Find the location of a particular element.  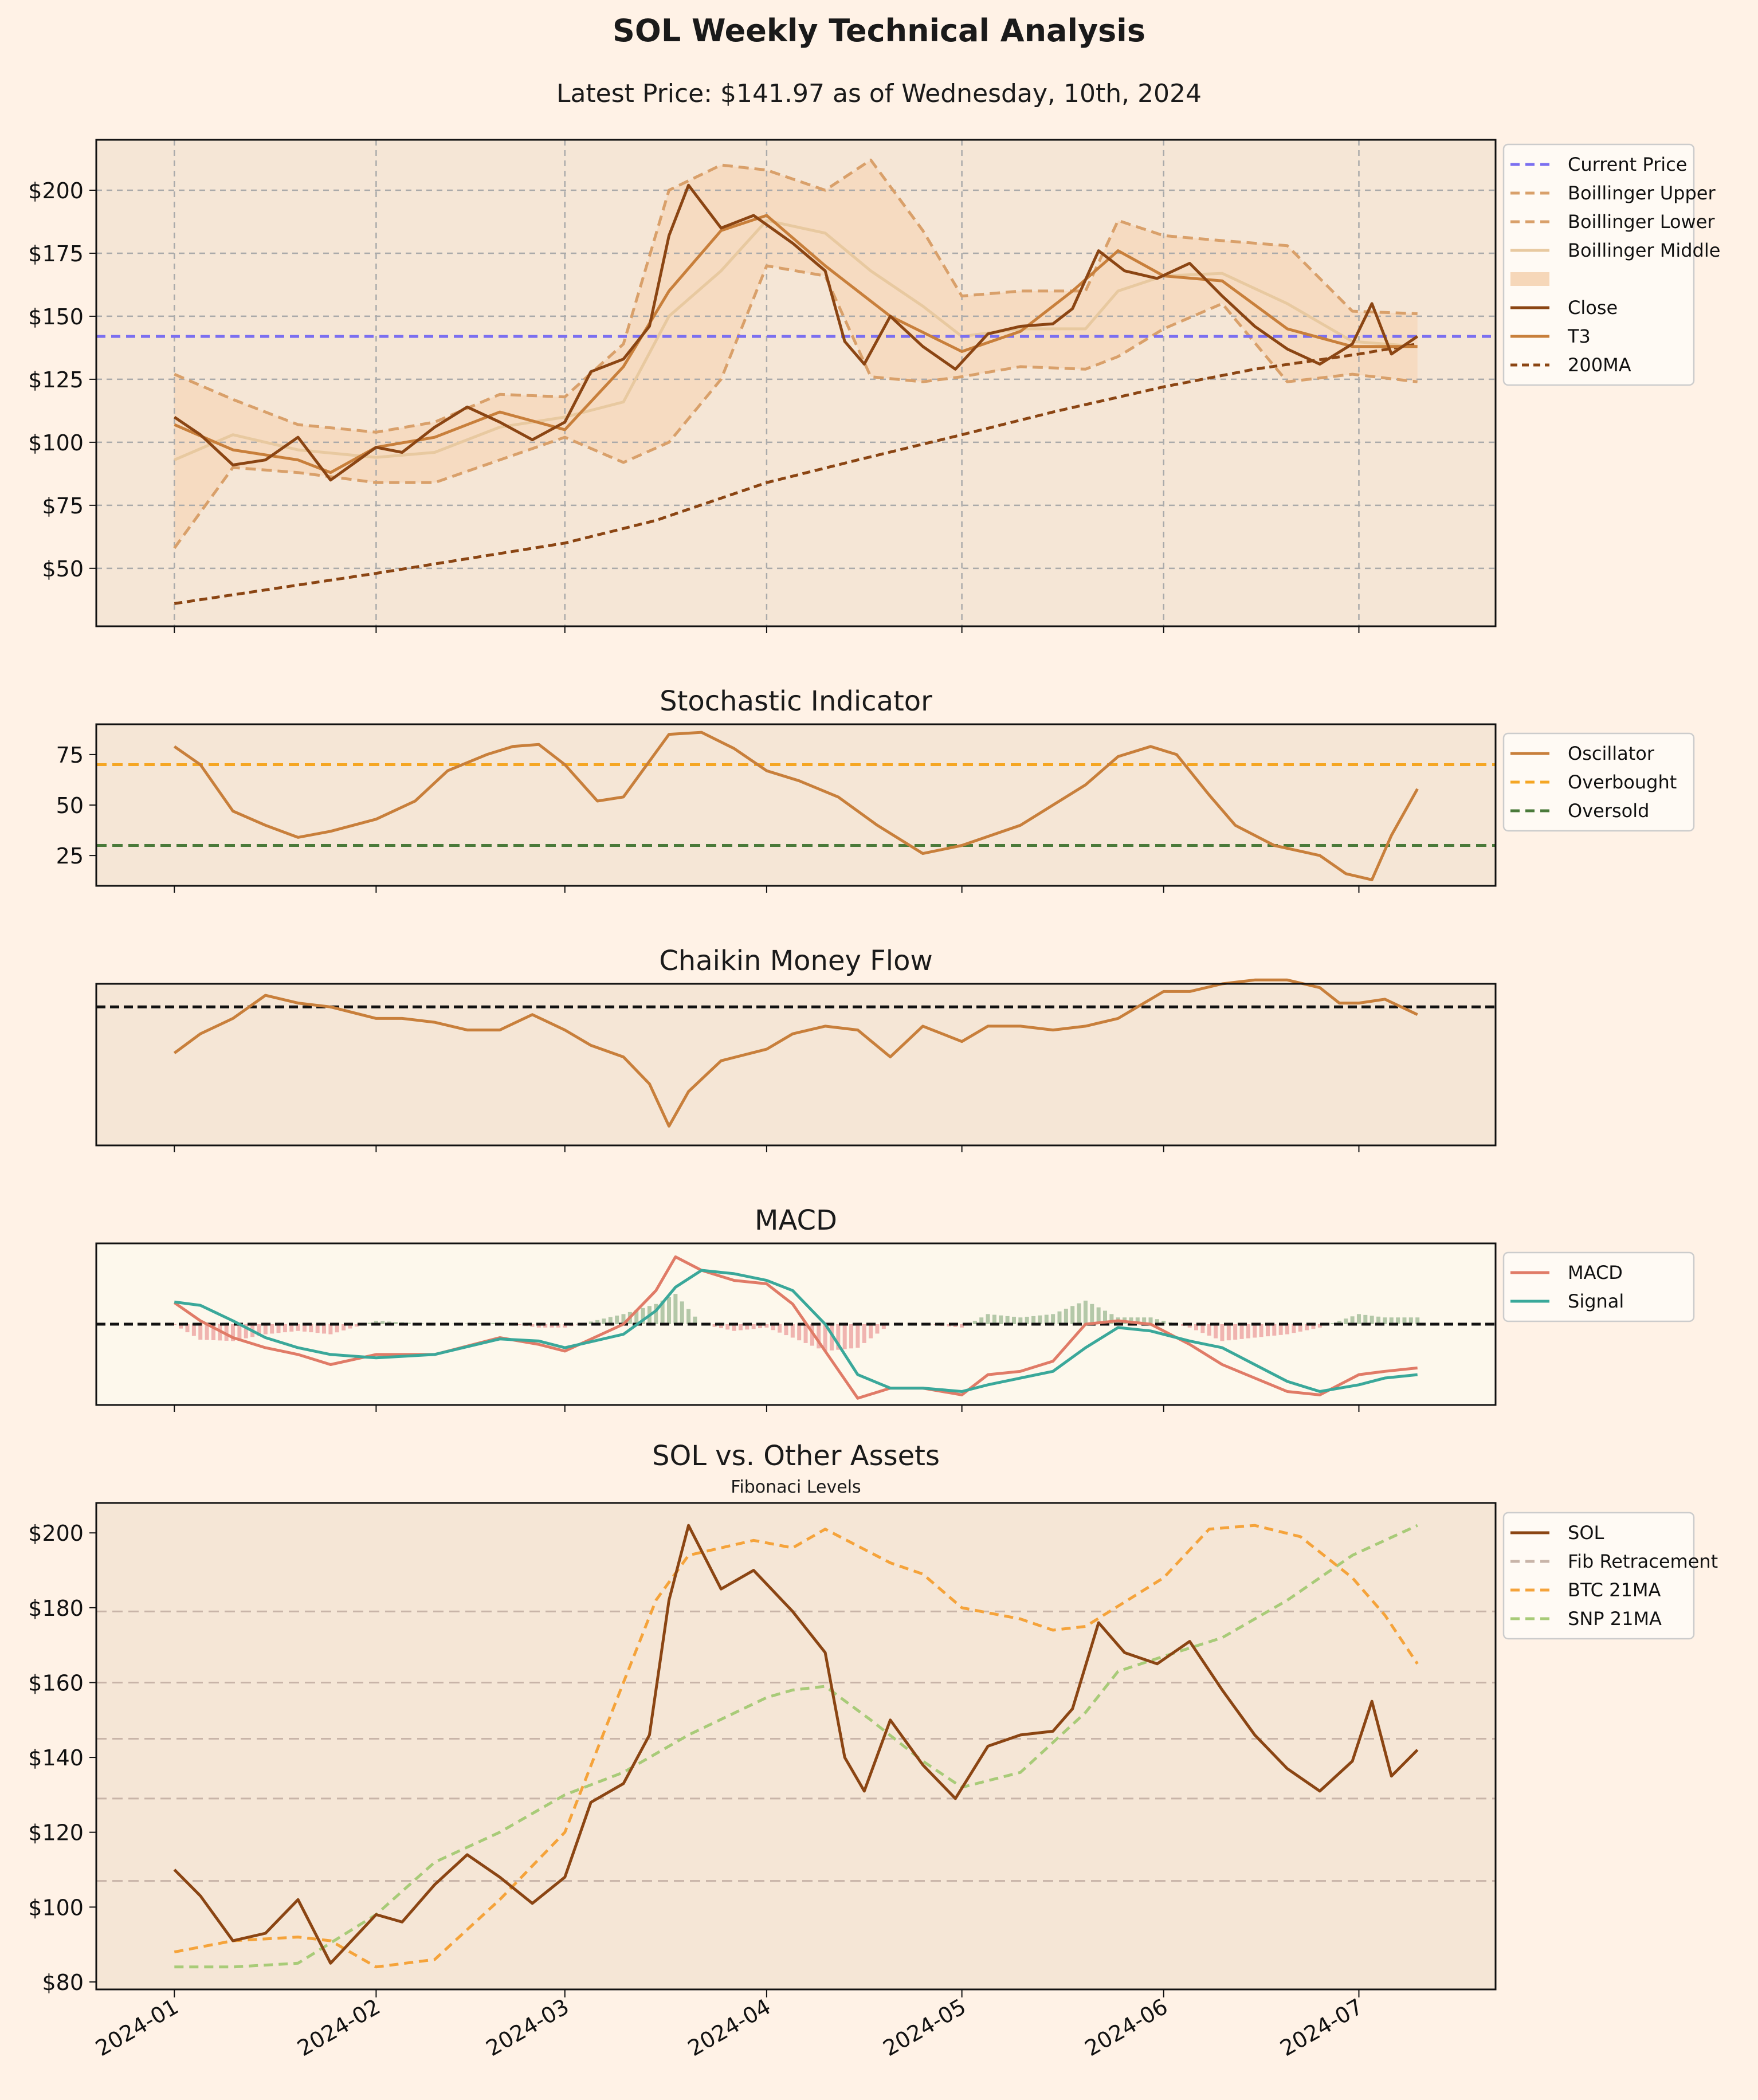

y-tick-label: $160 is located at coordinates (56, 1682).